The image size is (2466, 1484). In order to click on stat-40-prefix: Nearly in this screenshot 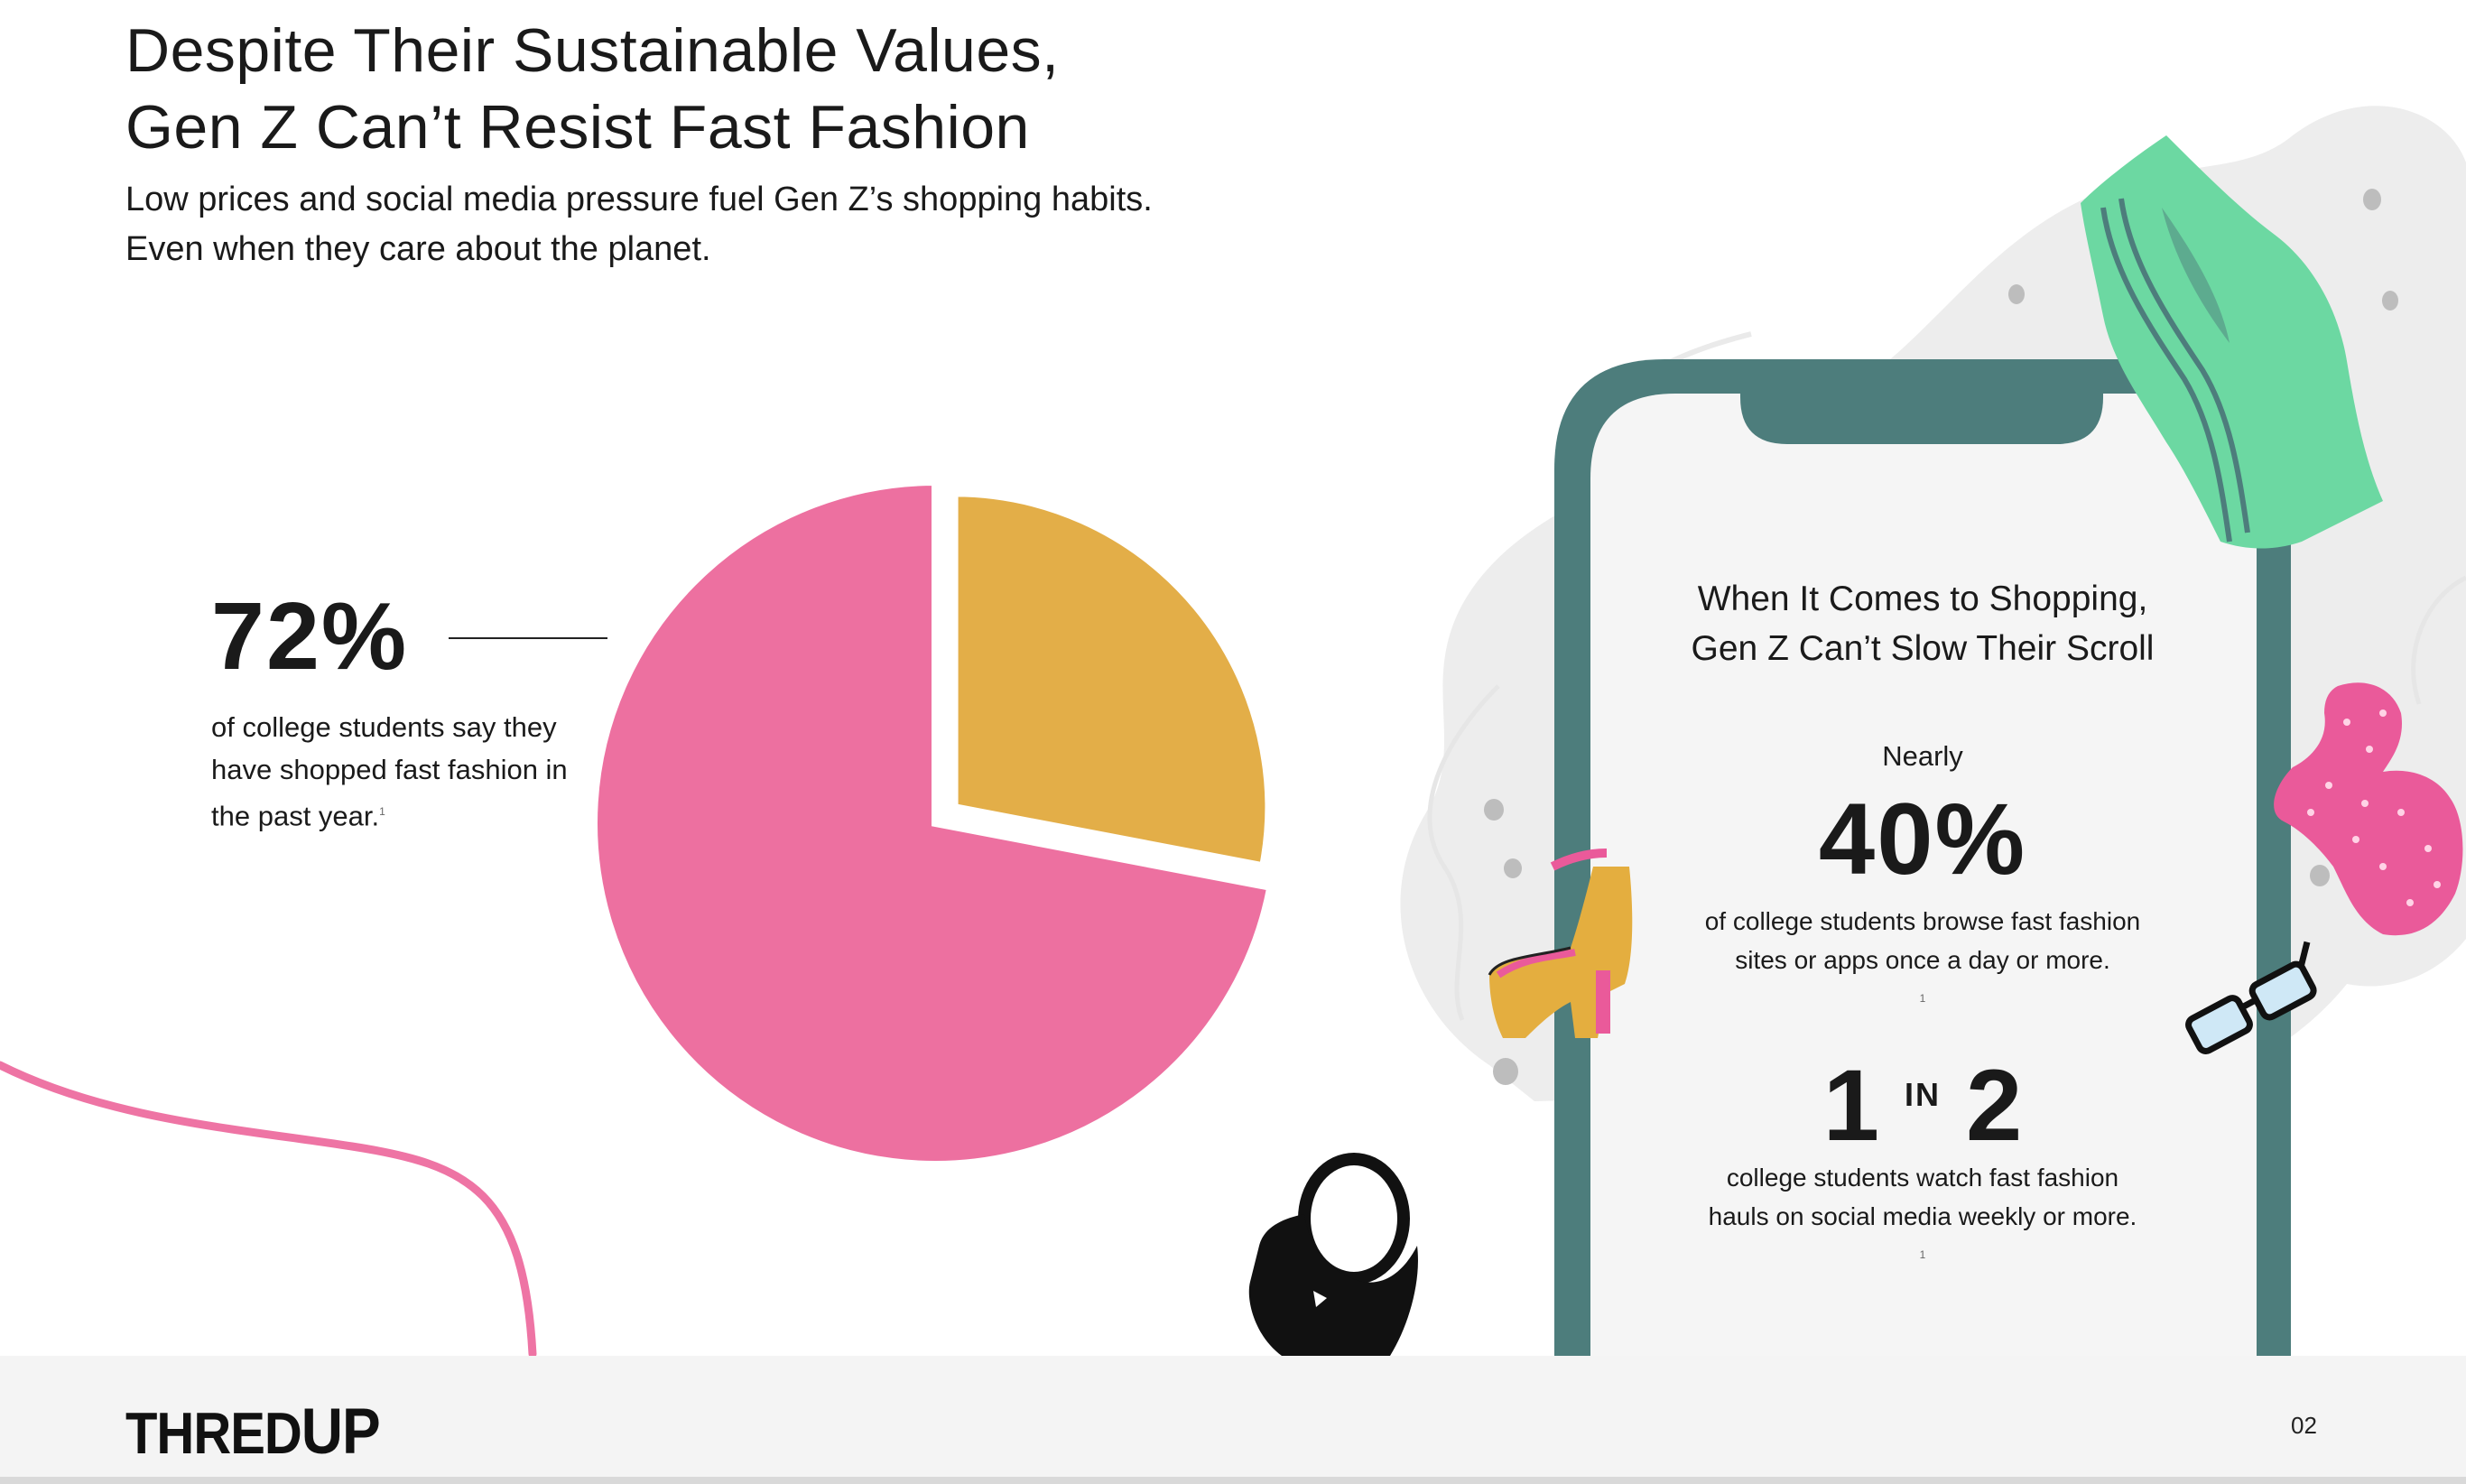, I will do `click(1922, 756)`.